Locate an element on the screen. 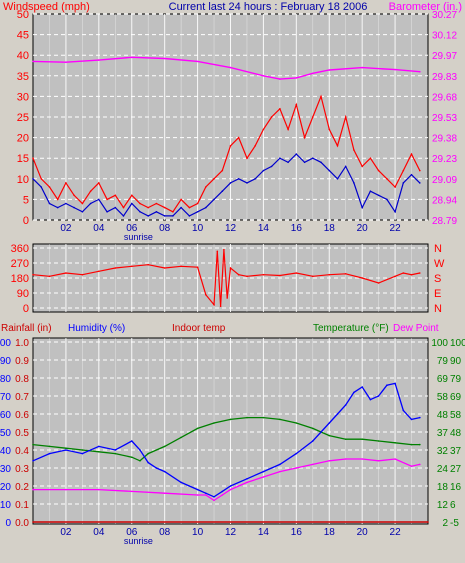 The width and height of the screenshot is (465, 563). temp-tick-label: 37 is located at coordinates (443, 433).